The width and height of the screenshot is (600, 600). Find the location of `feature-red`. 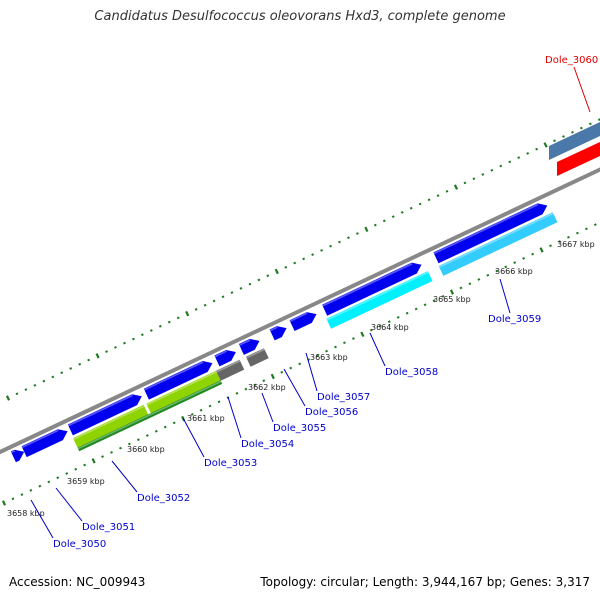

feature-red is located at coordinates (578, 159).